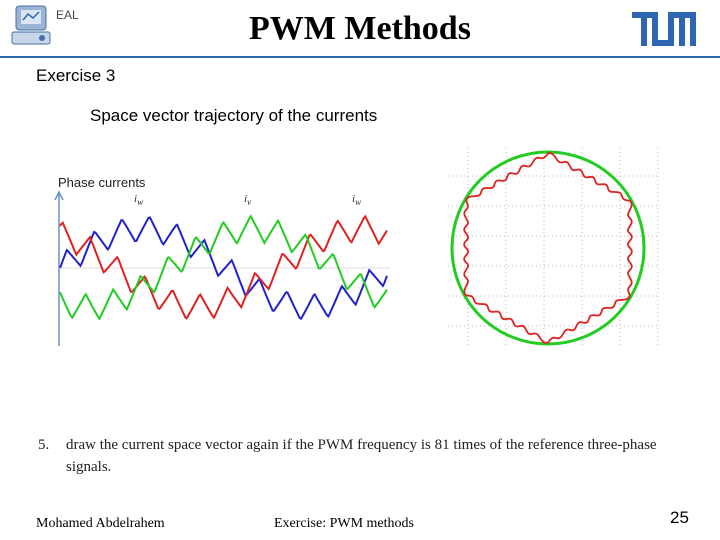  I want to click on phase-currents-label: Phase currents, so click(102, 182).